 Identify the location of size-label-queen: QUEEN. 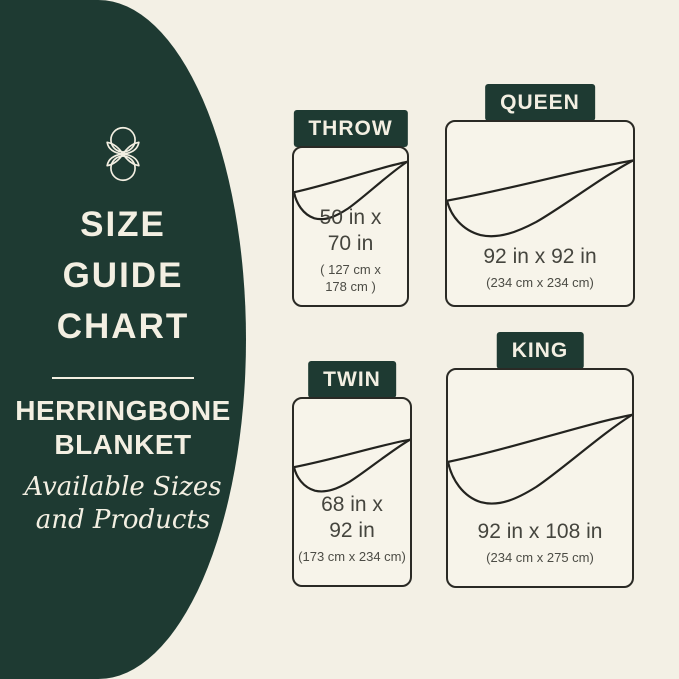
(540, 102).